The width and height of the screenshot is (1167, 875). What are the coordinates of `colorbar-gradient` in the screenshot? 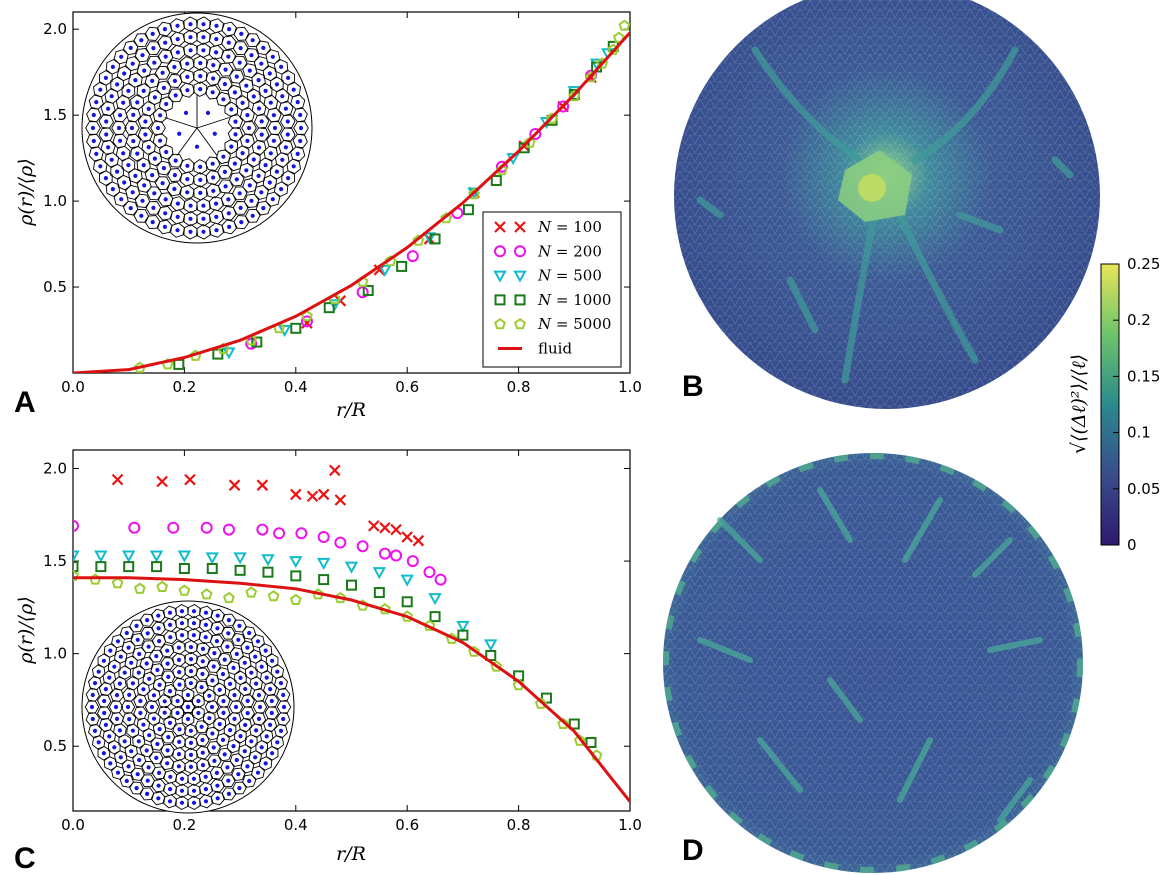 It's located at (1110, 404).